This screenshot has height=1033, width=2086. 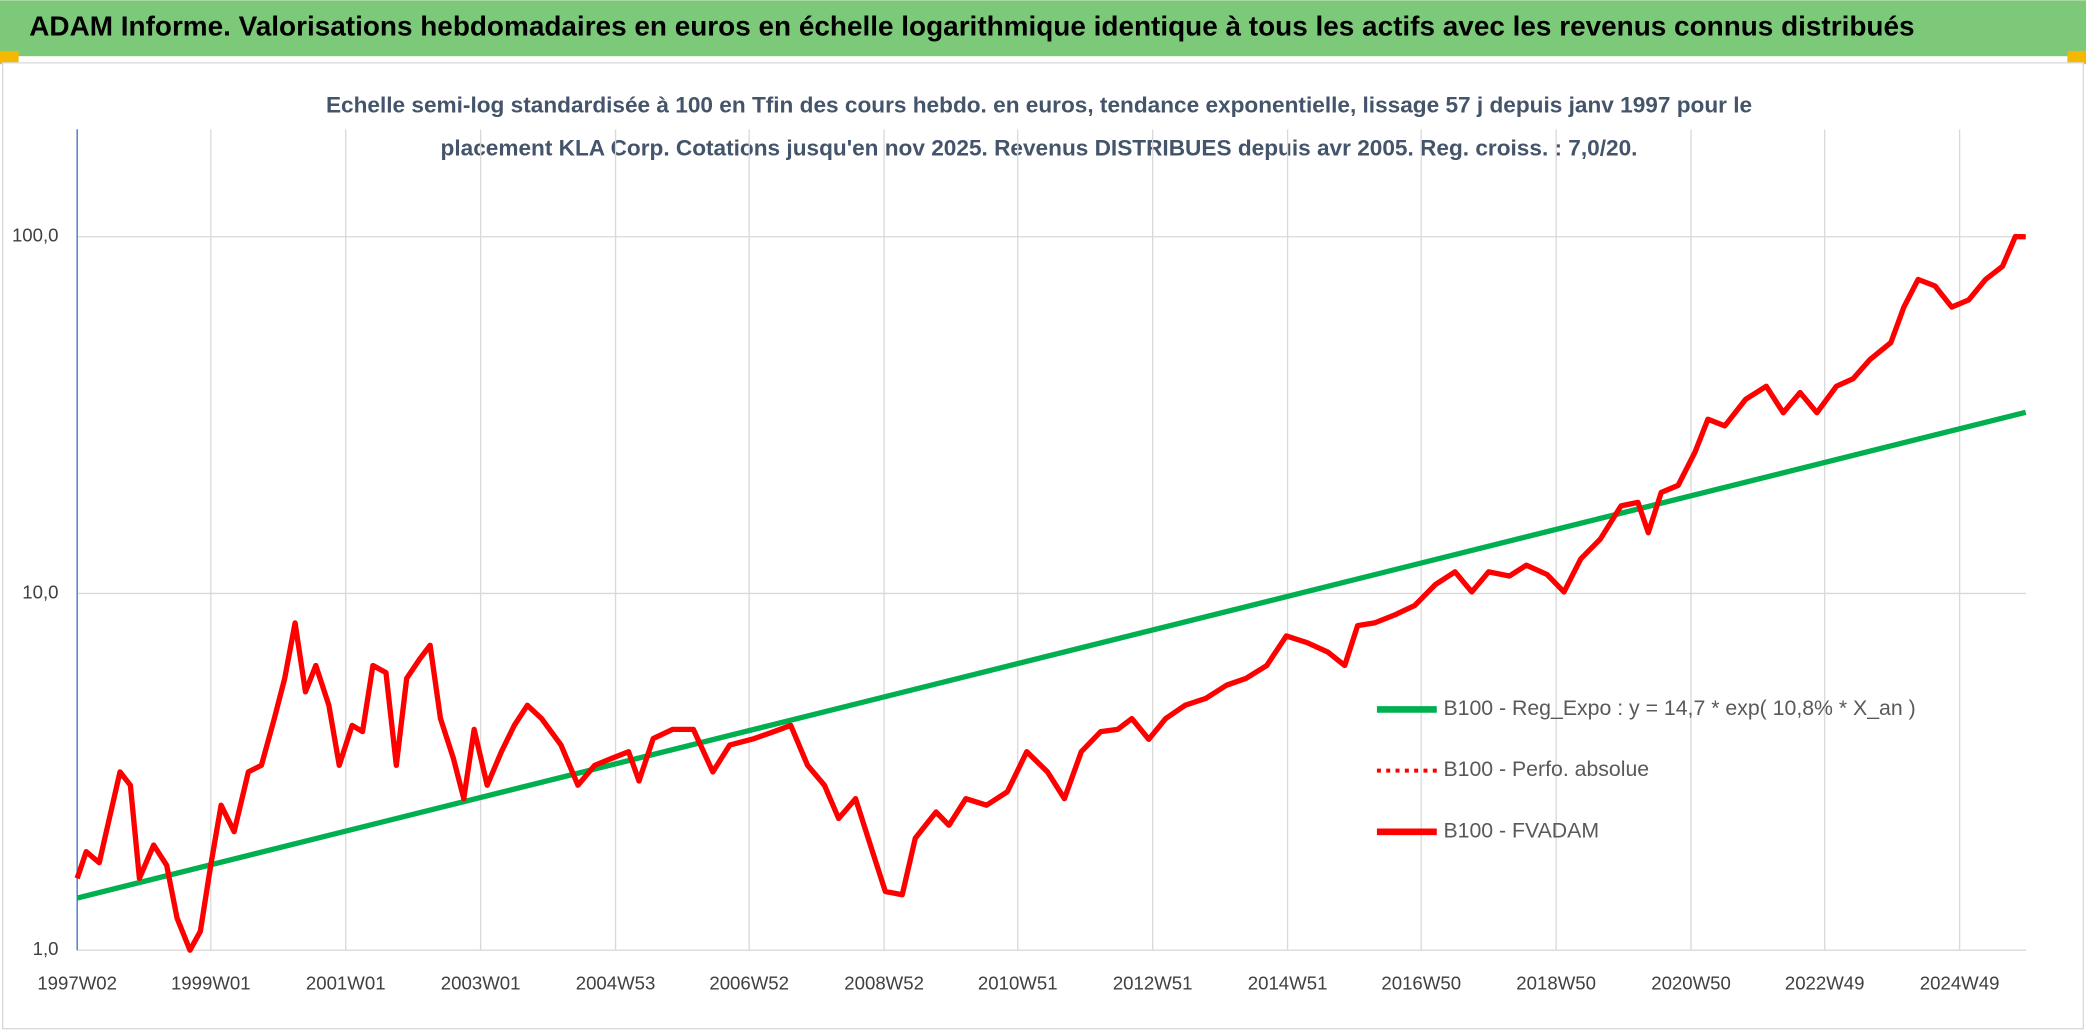 What do you see at coordinates (346, 983) in the screenshot?
I see `x-tick-label: 2001W01` at bounding box center [346, 983].